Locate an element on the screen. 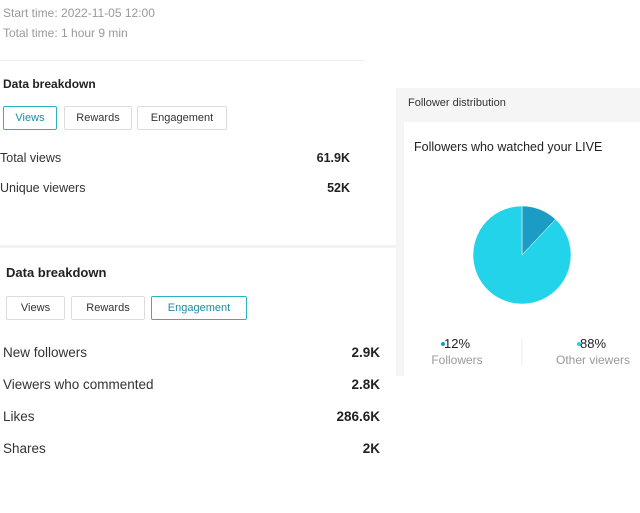 Image resolution: width=640 pixels, height=513 pixels. legend-value: 88% is located at coordinates (593, 343).